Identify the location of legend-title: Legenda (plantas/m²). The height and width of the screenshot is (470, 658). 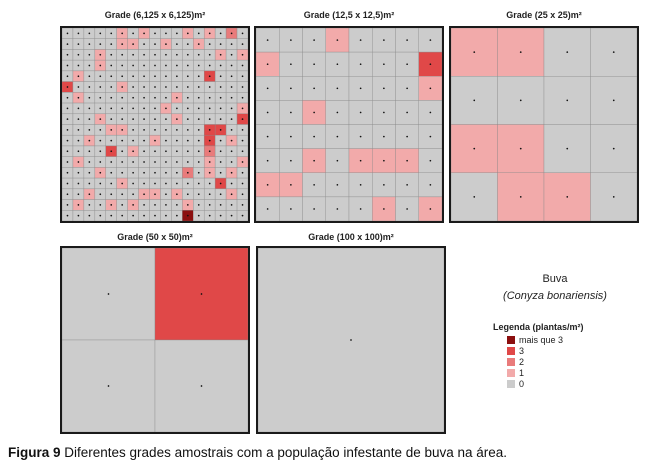
(538, 327).